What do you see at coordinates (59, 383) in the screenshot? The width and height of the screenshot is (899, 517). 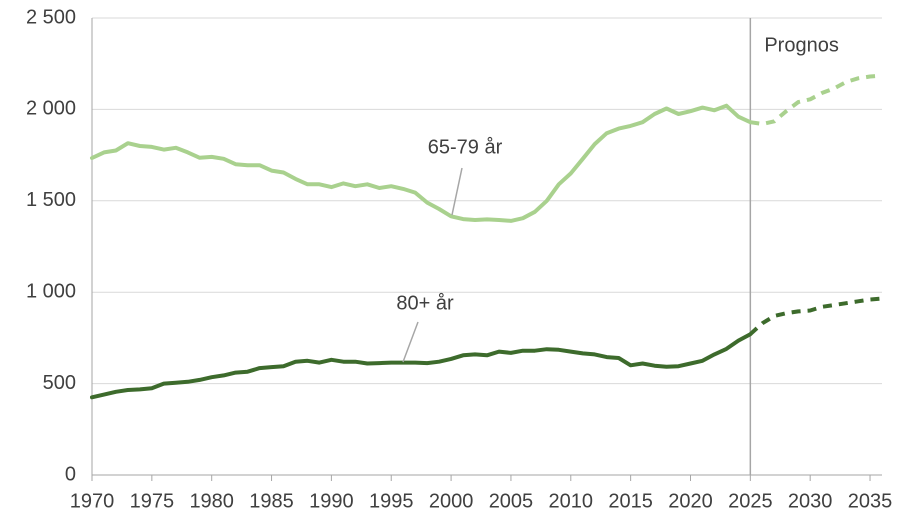 I see `y-tick-label: 500` at bounding box center [59, 383].